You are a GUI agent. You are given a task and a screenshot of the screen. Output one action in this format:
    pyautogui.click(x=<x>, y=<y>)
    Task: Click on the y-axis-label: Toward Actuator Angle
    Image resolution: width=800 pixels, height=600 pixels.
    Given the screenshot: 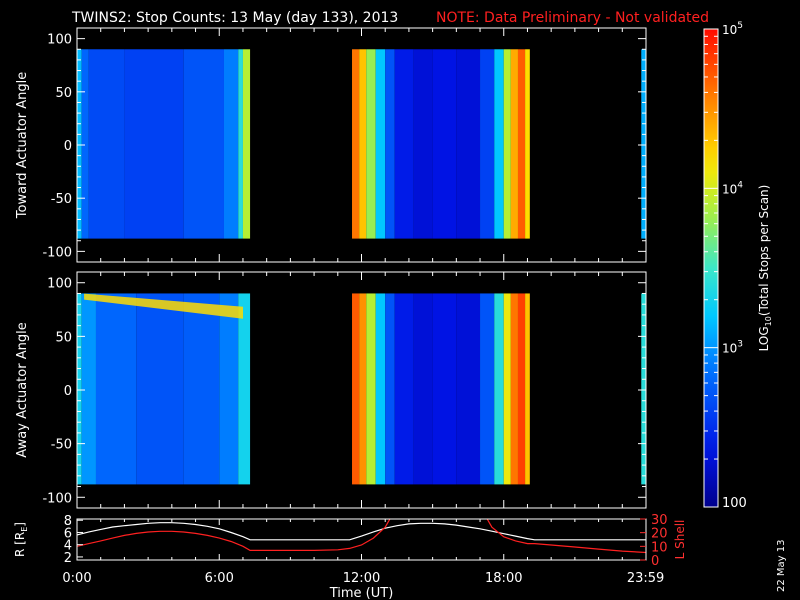 What is the action you would take?
    pyautogui.click(x=22, y=145)
    